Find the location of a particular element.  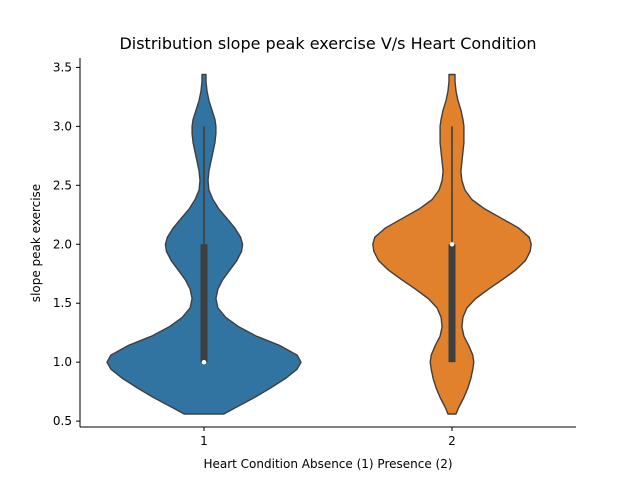

x-tick-label: 1 is located at coordinates (204, 441).